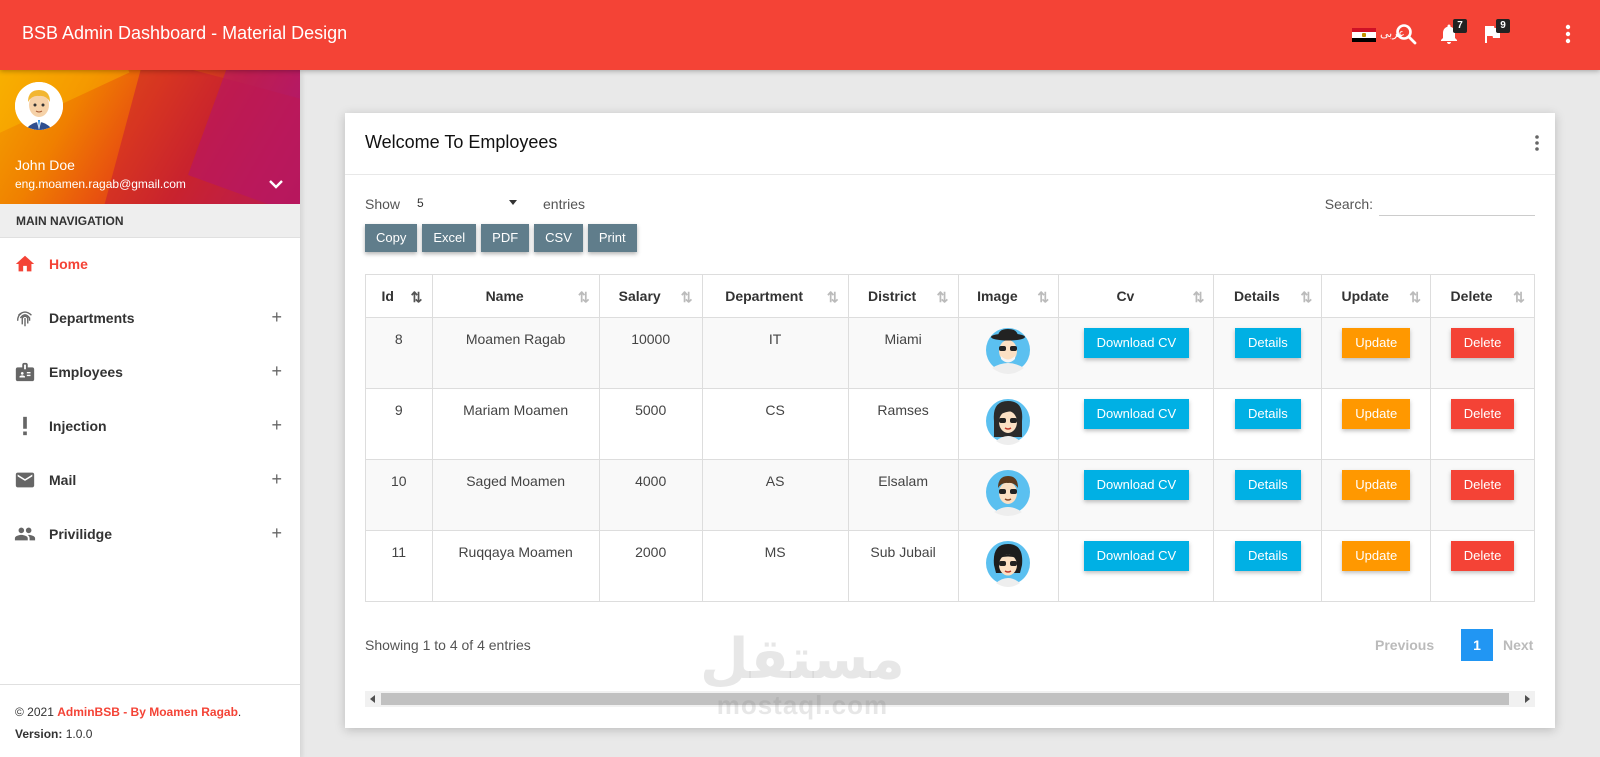  Describe the element at coordinates (1405, 645) in the screenshot. I see `previous-page-button: Previous` at that location.